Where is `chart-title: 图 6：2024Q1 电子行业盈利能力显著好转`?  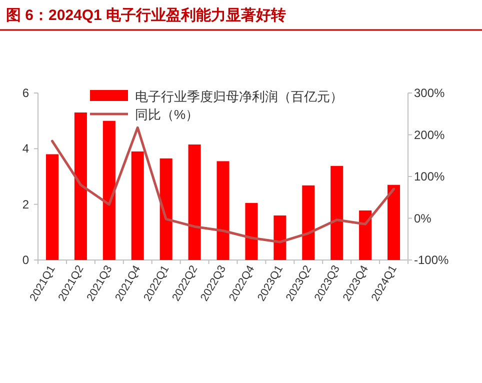
chart-title: 图 6：2024Q1 电子行业盈利能力显著好转 is located at coordinates (146, 15).